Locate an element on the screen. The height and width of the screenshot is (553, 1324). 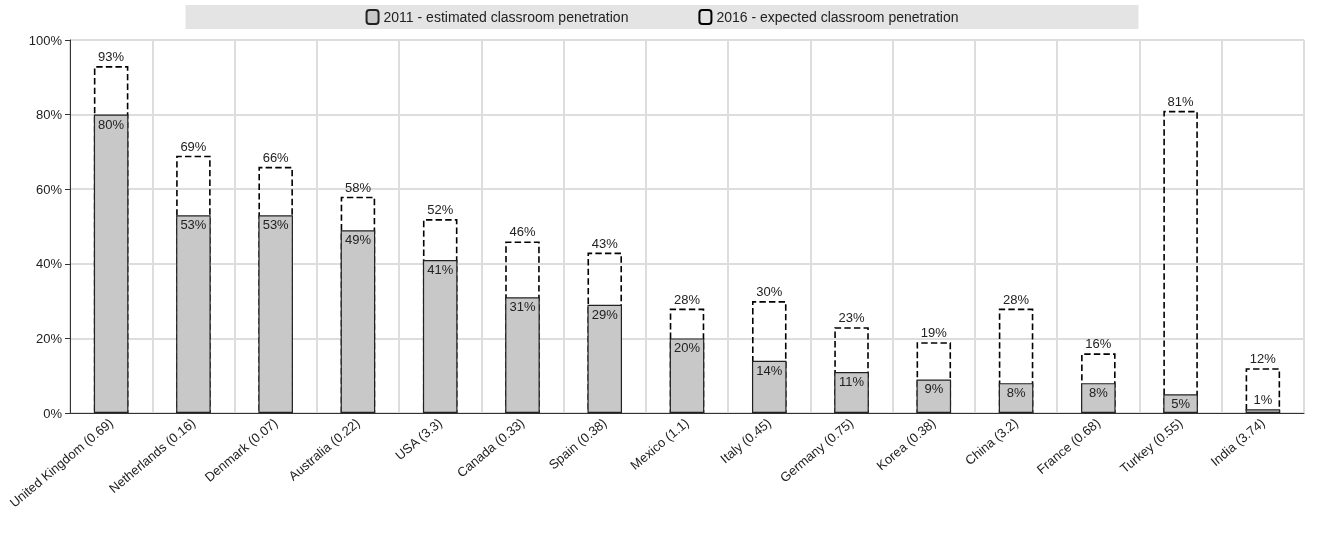
data-label: 30% is located at coordinates (769, 292).